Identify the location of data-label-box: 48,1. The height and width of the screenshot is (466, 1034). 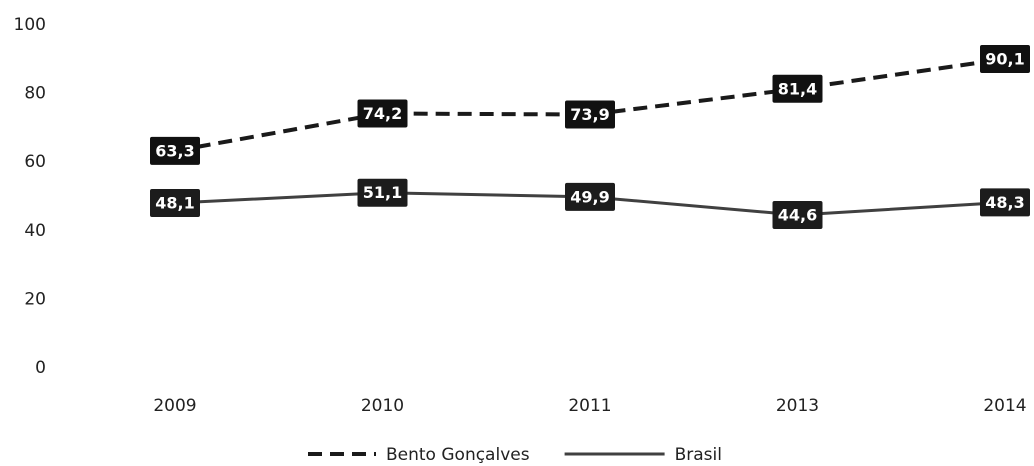
(175, 203).